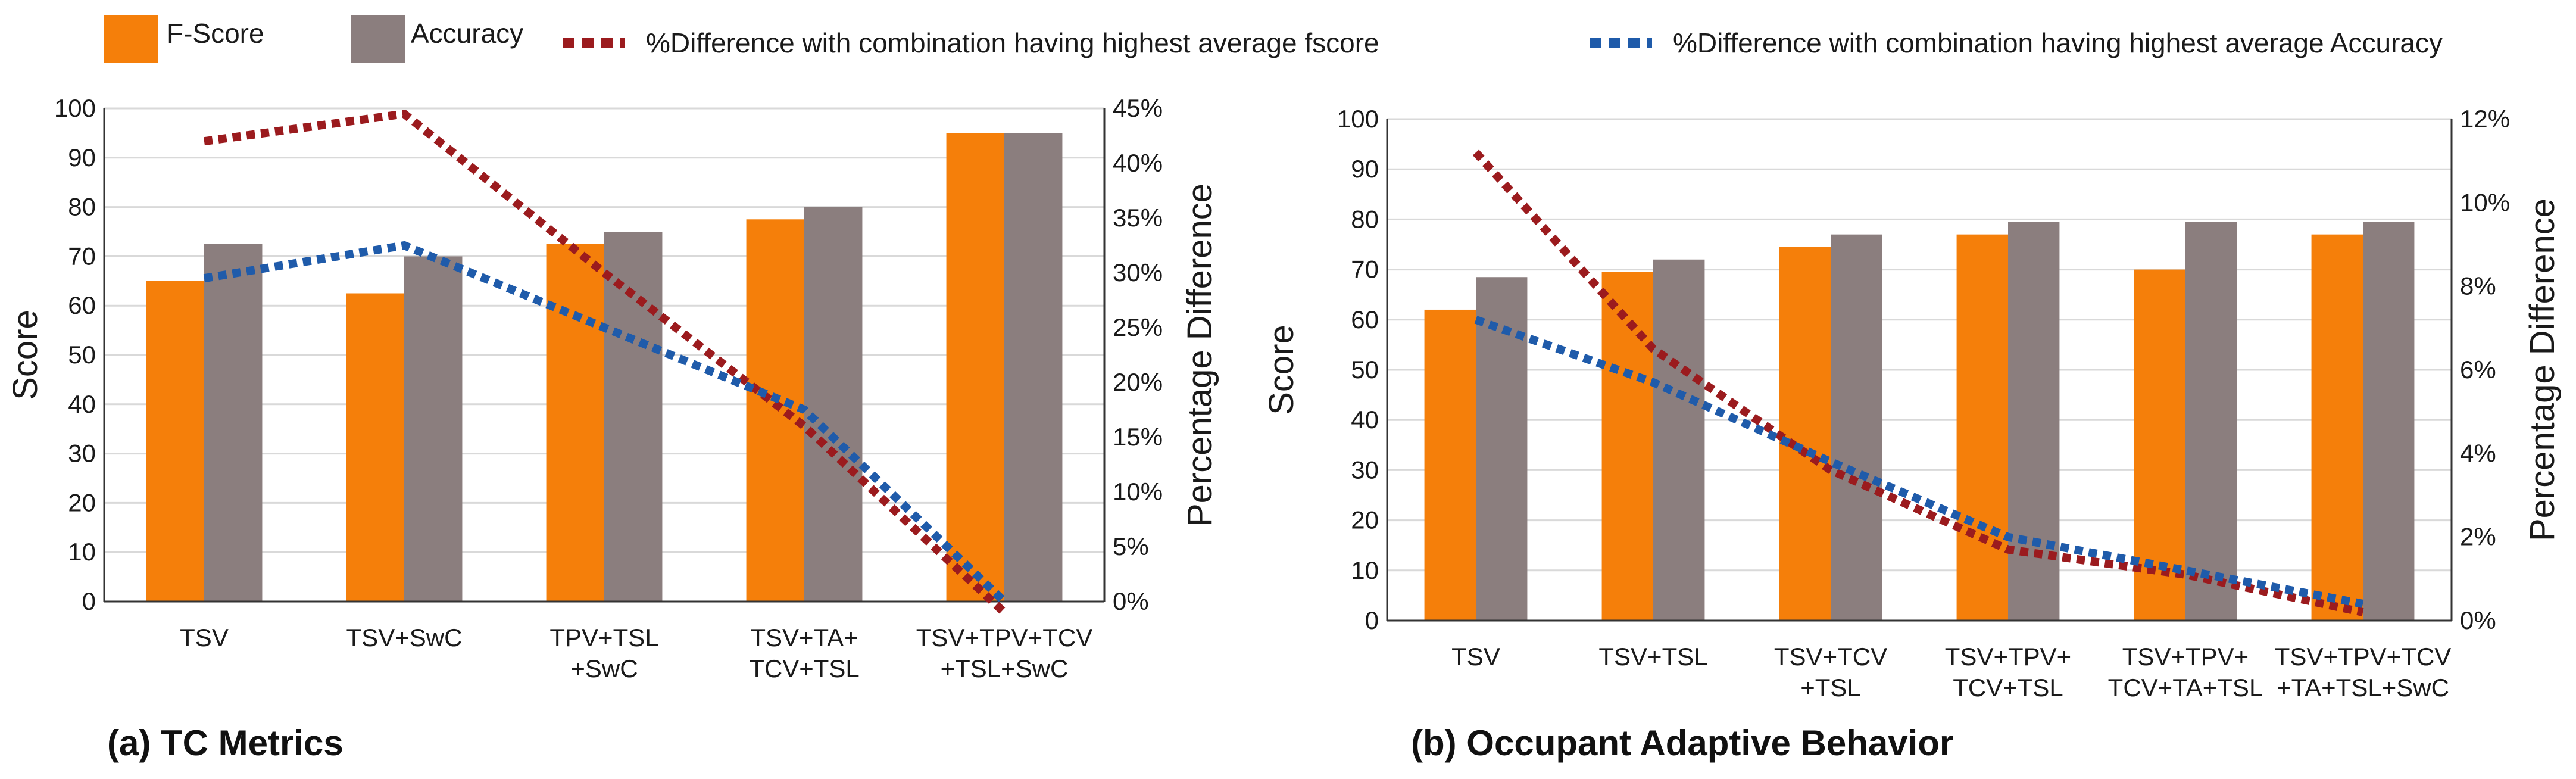  What do you see at coordinates (2485, 119) in the screenshot?
I see `y2-tick-label: 12%` at bounding box center [2485, 119].